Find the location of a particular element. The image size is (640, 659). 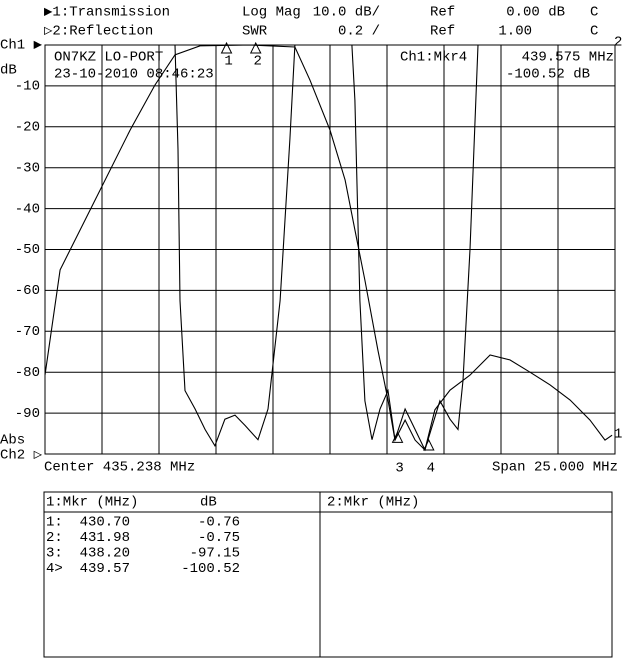

marker-label: 2 is located at coordinates (258, 62).